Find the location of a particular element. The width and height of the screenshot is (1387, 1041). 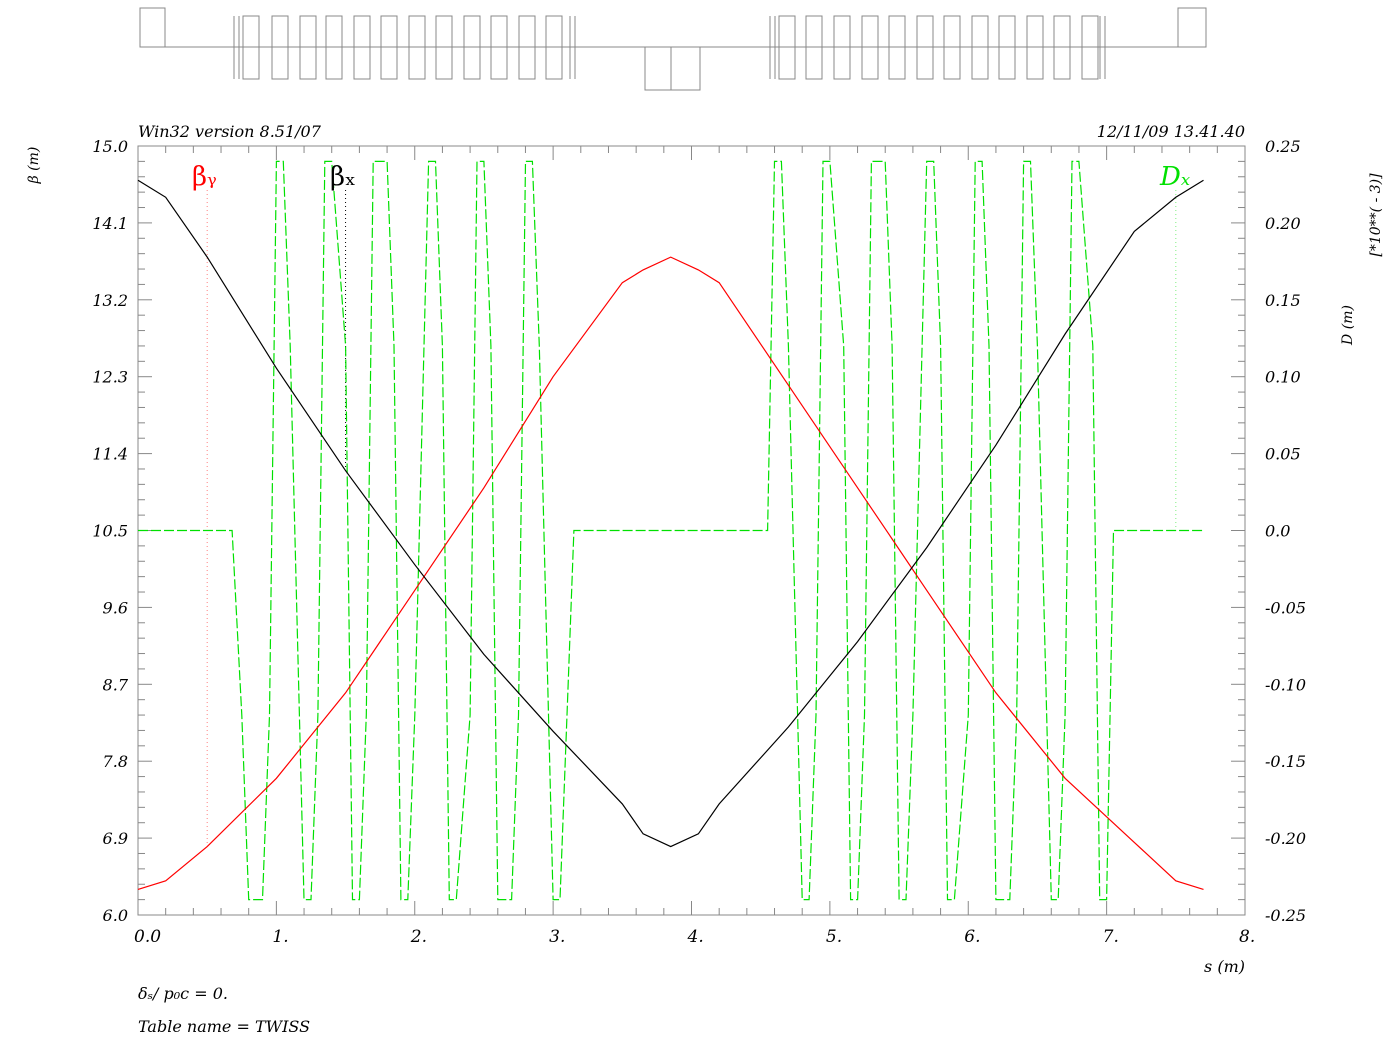

y-right-tick-label: 0.20 is located at coordinates (1283, 223).